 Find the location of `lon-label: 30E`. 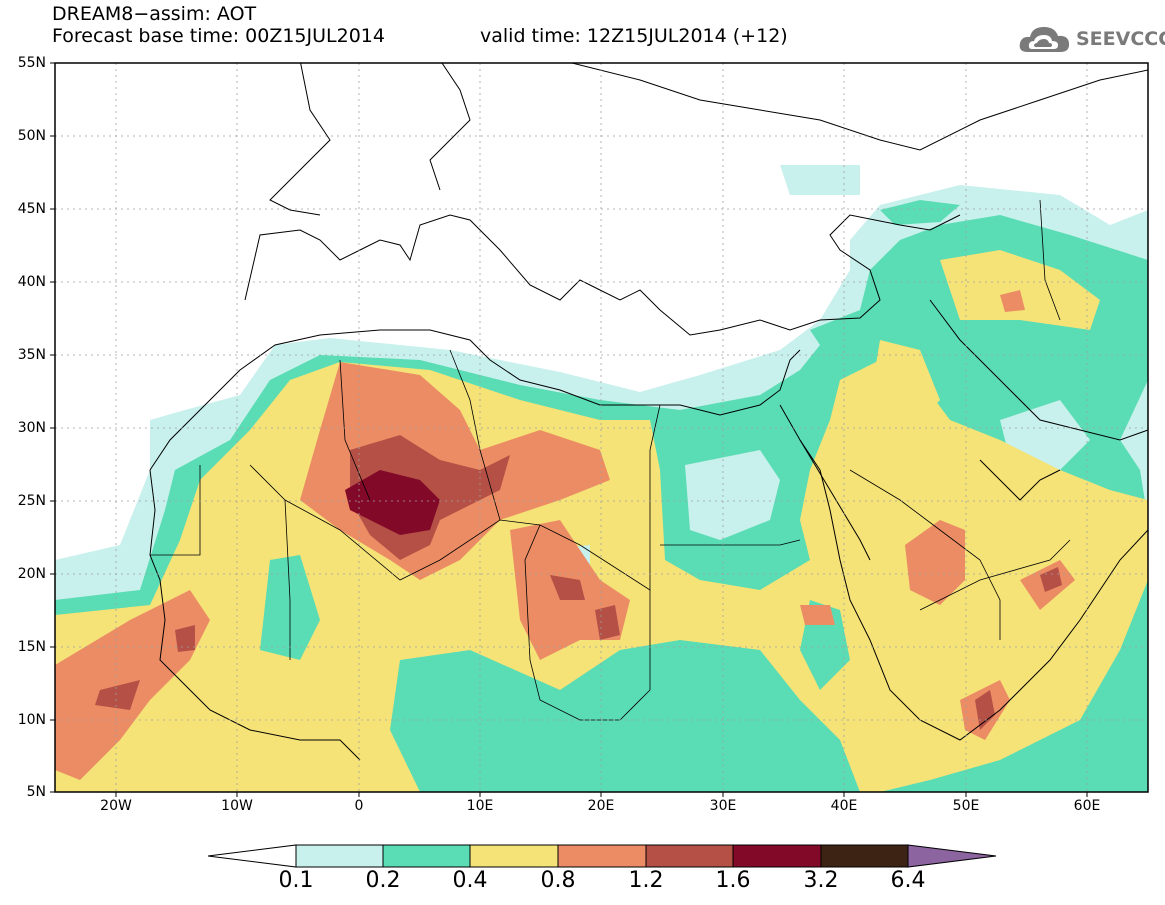

lon-label: 30E is located at coordinates (723, 806).